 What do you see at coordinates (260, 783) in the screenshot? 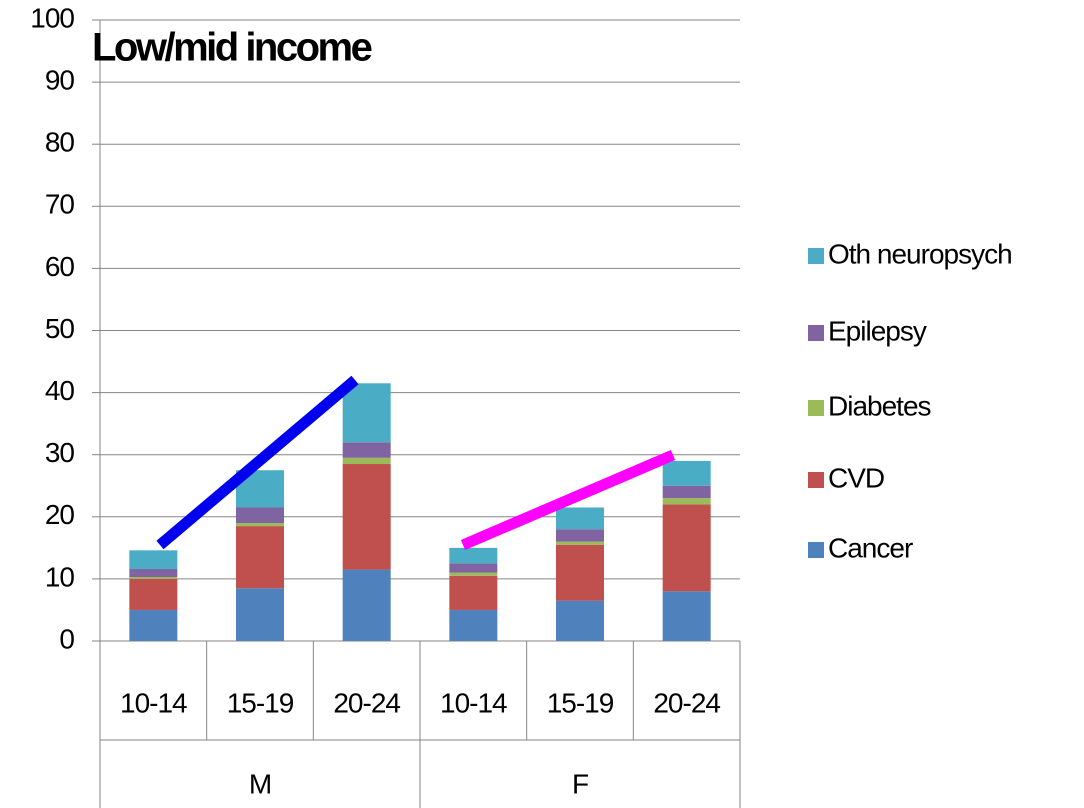
I see `group-label: M` at bounding box center [260, 783].